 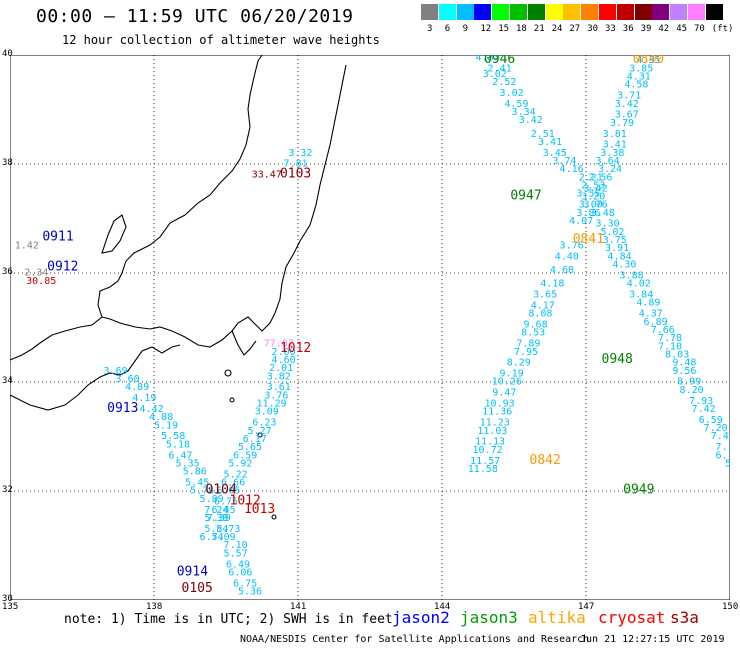 What do you see at coordinates (41, 281) in the screenshot?
I see `wave-height-value: 30.85` at bounding box center [41, 281].